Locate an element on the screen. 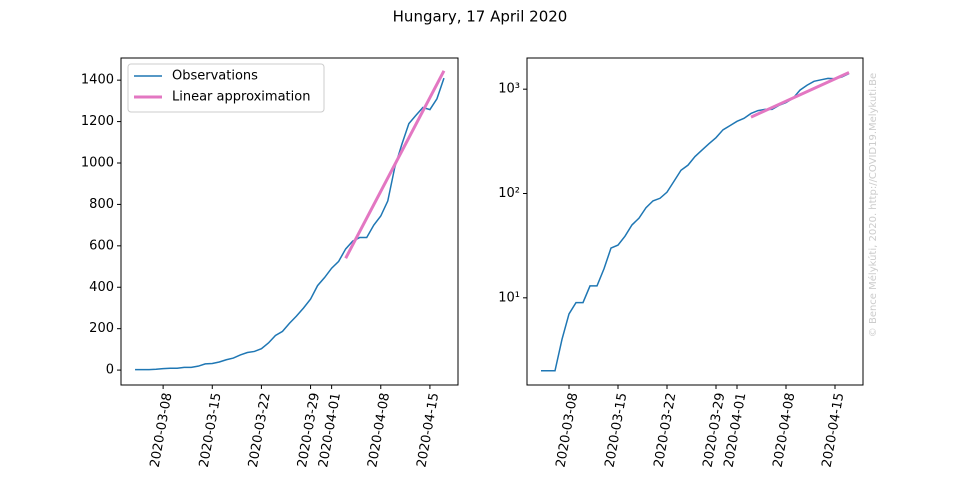 The height and width of the screenshot is (480, 960). legend: Observations Linear approximation is located at coordinates (226, 88).